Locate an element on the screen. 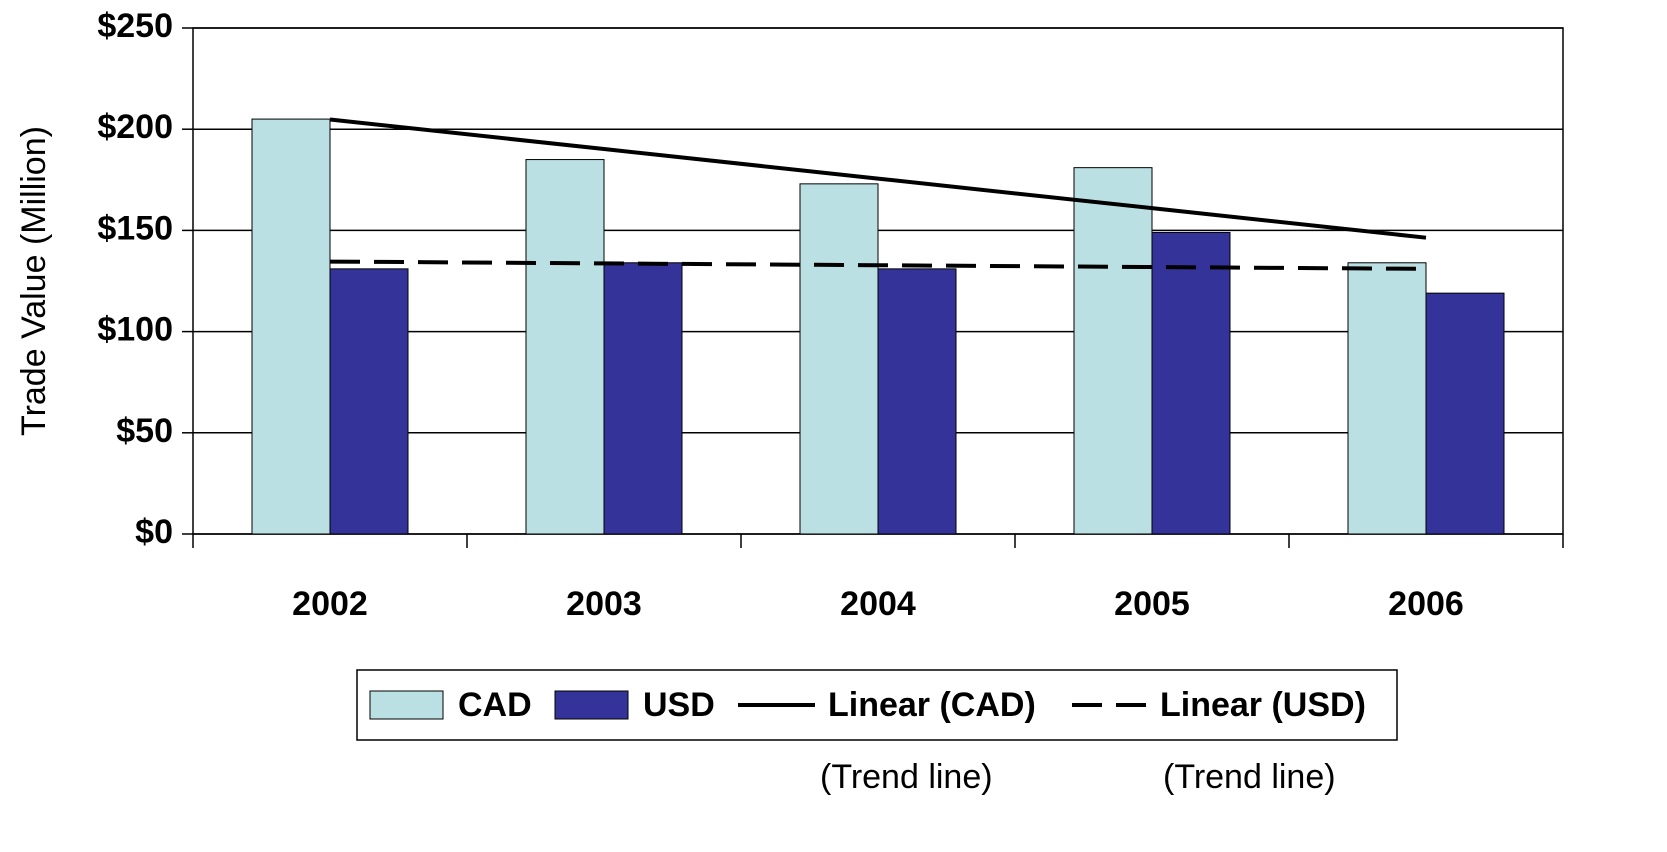 The height and width of the screenshot is (852, 1667). x-tick-label: 2004 is located at coordinates (878, 604).